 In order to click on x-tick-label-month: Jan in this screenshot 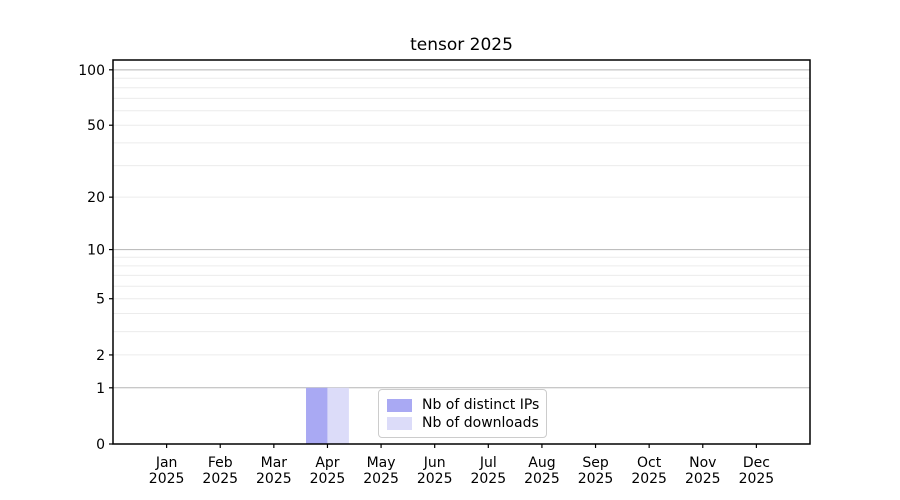, I will do `click(166, 463)`.